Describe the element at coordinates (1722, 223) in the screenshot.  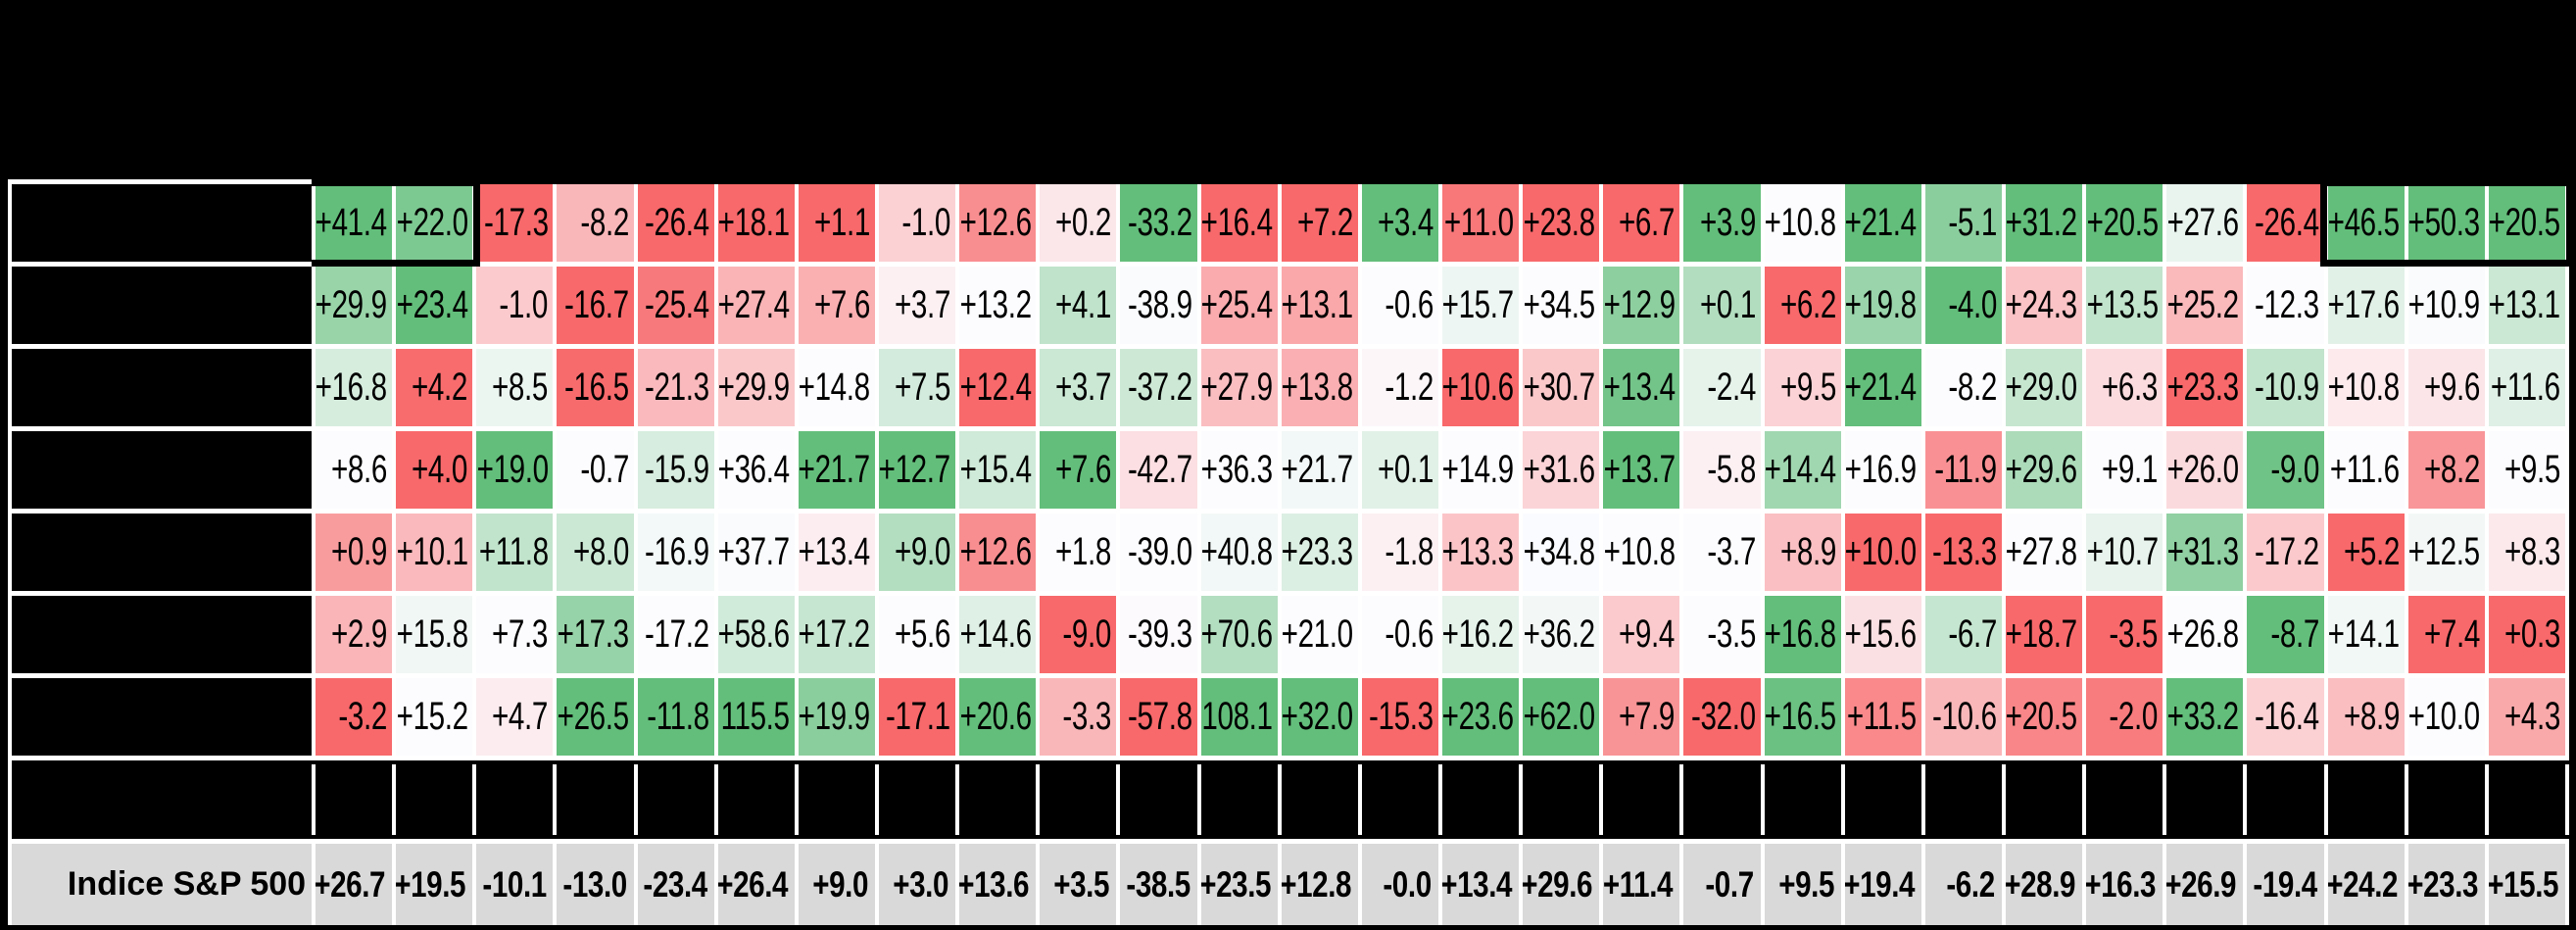
I see `table-cell: +3.9` at that location.